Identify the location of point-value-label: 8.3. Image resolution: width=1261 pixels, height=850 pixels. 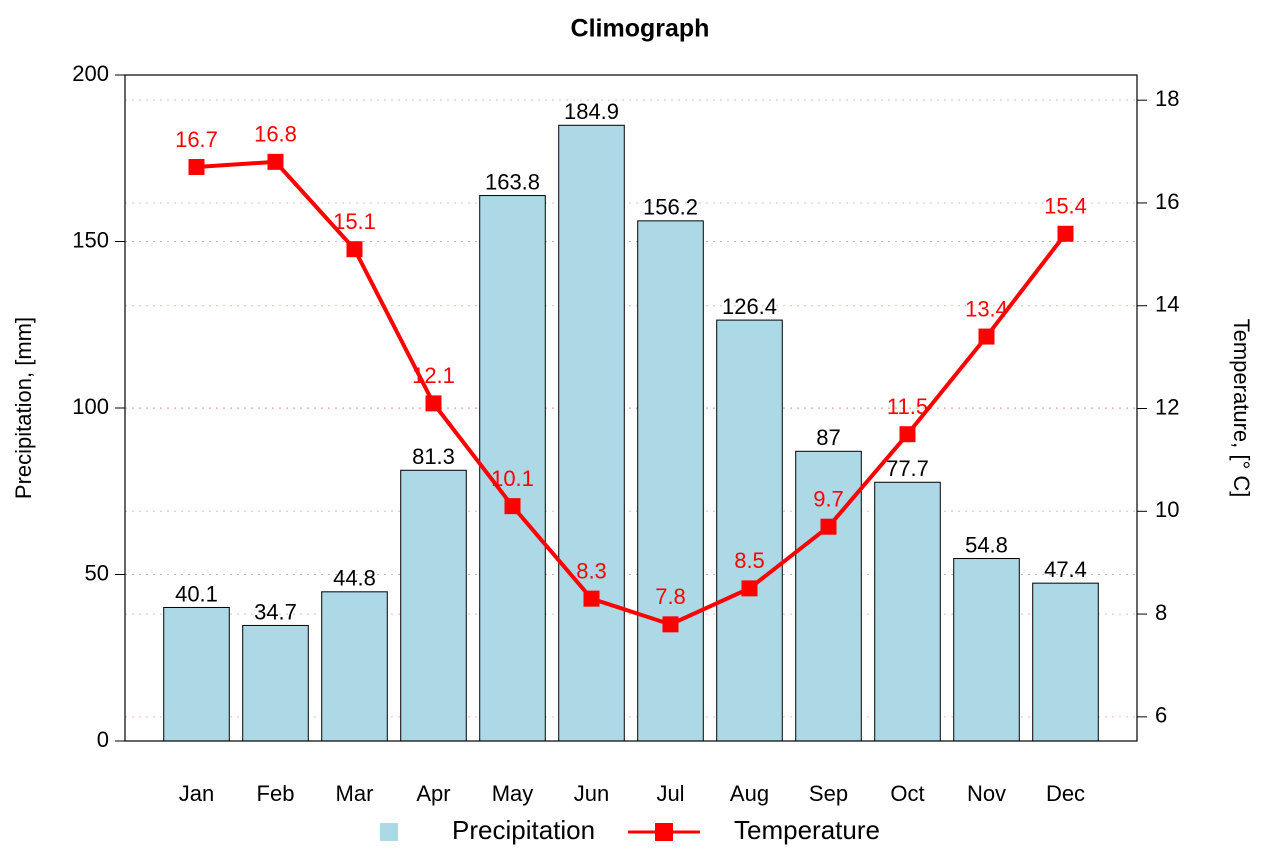
(591, 570).